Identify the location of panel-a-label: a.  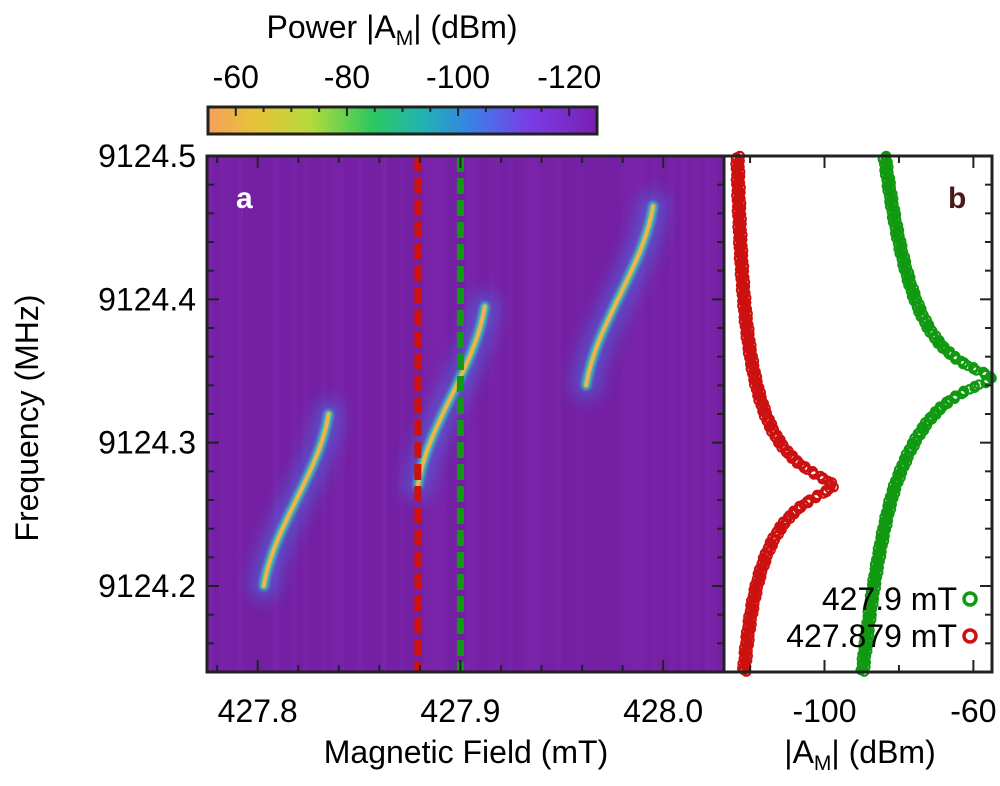
(244, 198).